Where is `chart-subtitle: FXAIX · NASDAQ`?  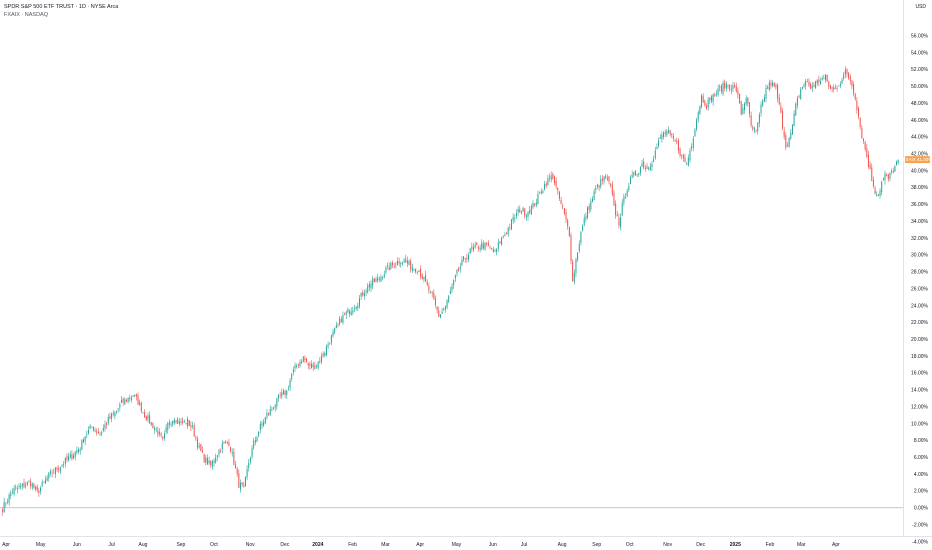 chart-subtitle: FXAIX · NASDAQ is located at coordinates (26, 15).